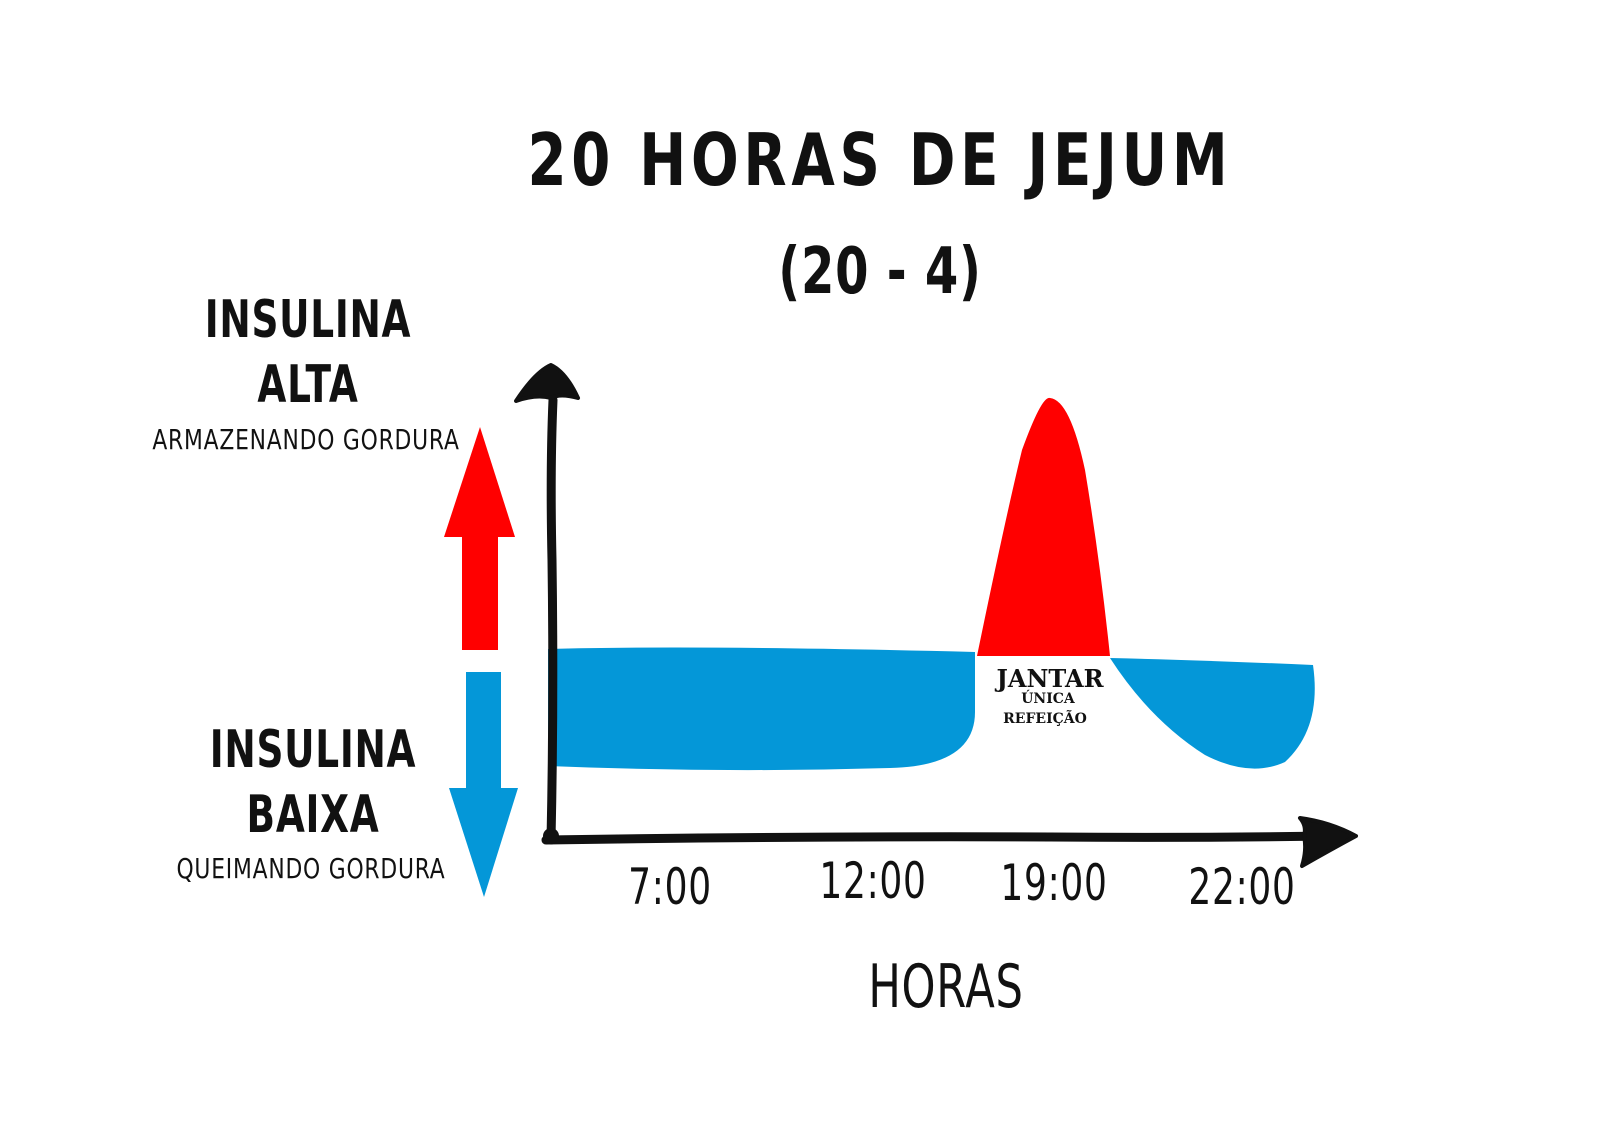 The image size is (1600, 1148). I want to click on blue-down-arrow-icon, so click(483, 784).